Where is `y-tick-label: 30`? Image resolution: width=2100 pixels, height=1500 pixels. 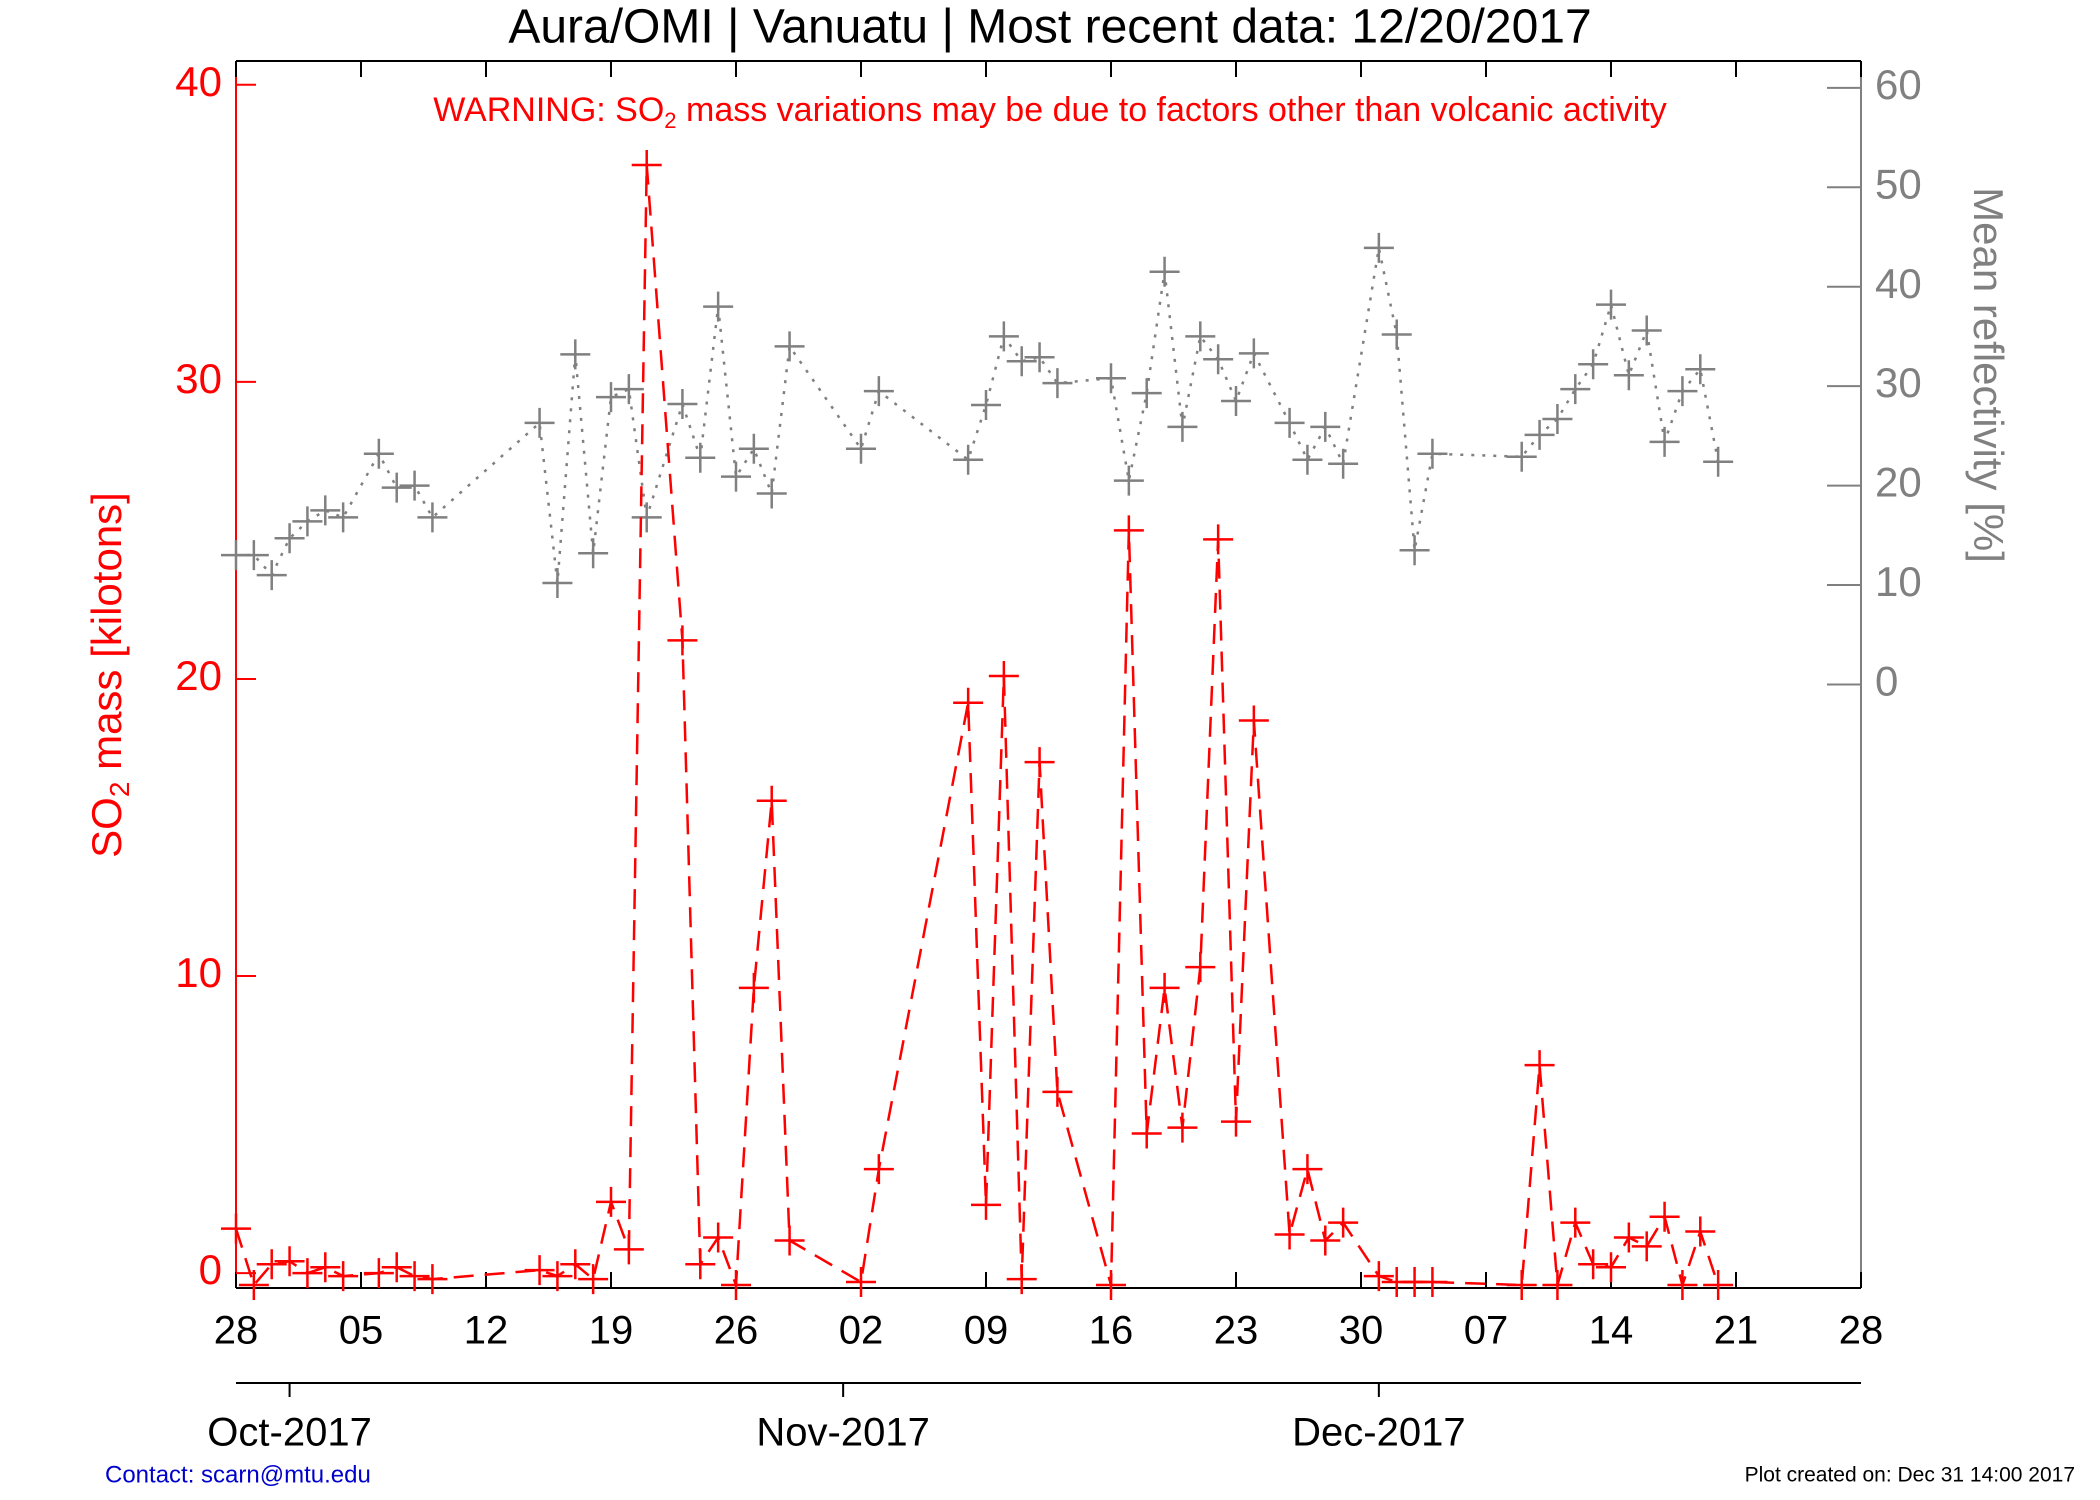
y-tick-label: 30 is located at coordinates (198, 378).